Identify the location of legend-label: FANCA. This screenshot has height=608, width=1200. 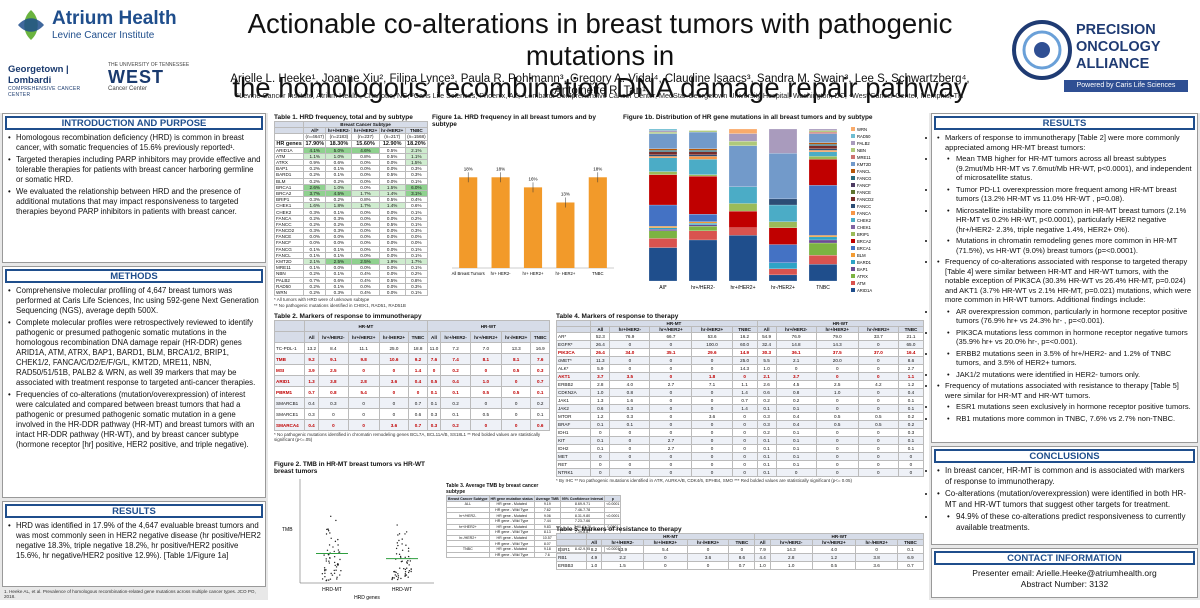
(864, 213).